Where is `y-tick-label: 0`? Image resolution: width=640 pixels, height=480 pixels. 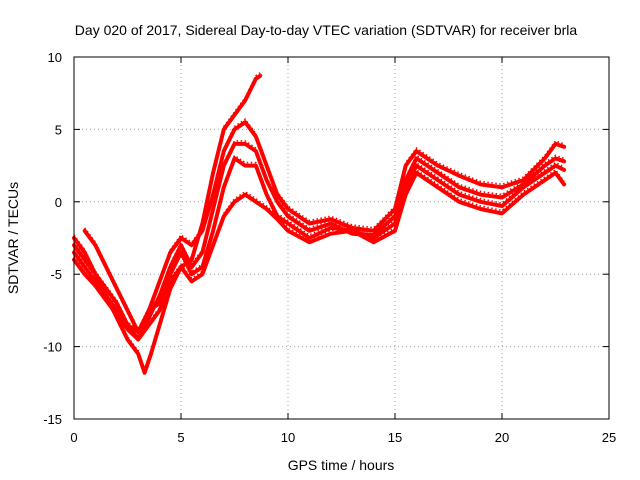 y-tick-label: 0 is located at coordinates (58, 202).